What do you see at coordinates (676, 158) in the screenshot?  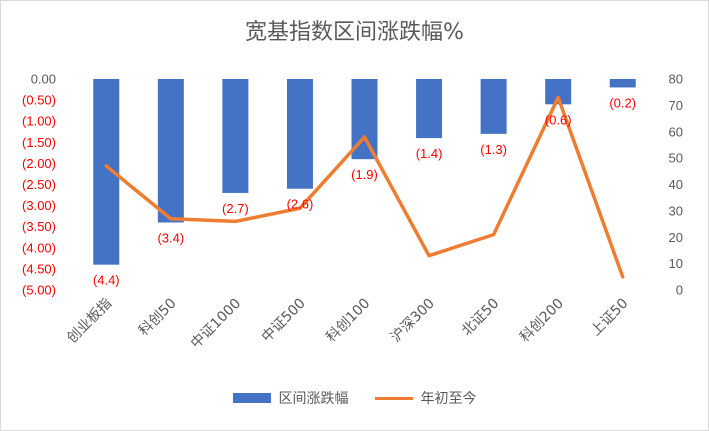 I see `right-tick-label: 50` at bounding box center [676, 158].